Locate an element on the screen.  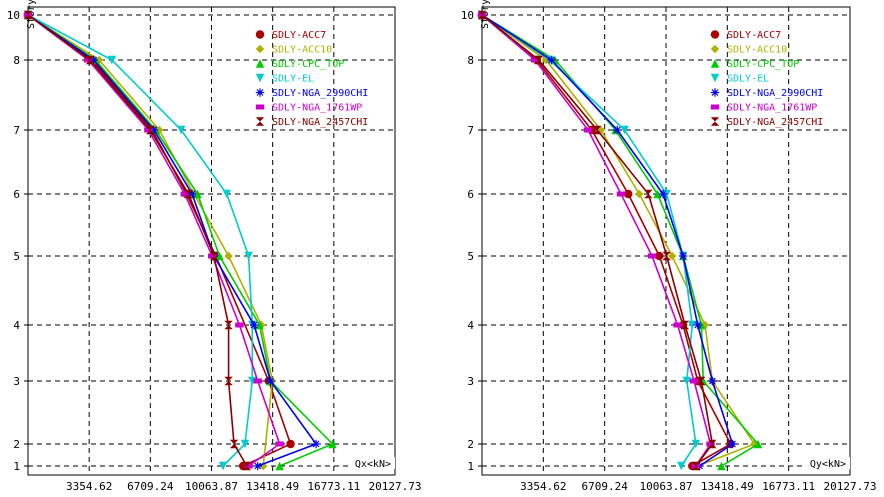
y-tick-label: 3 is located at coordinates (470, 381).